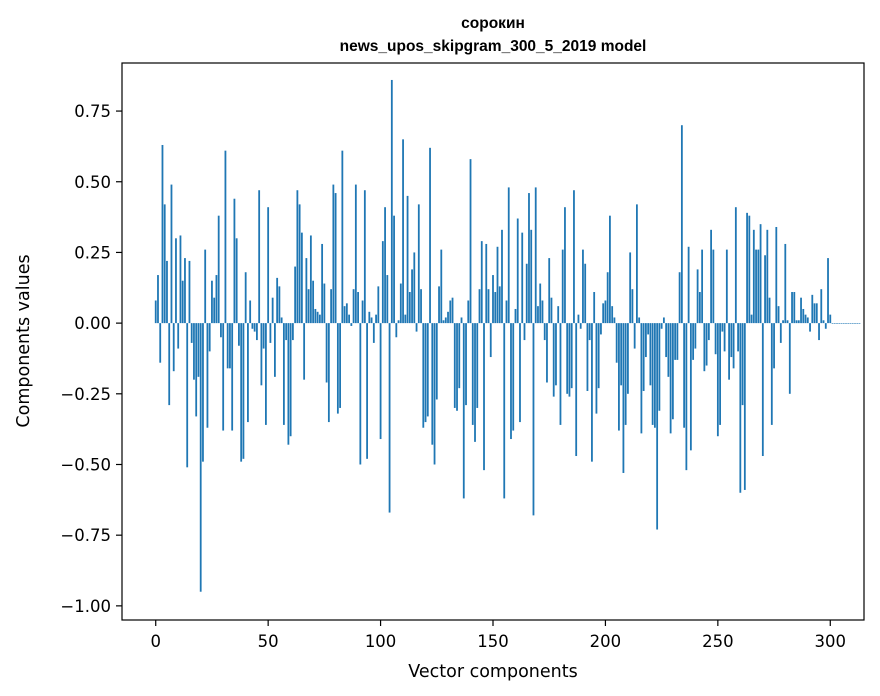  What do you see at coordinates (92, 182) in the screenshot?
I see `y-tick-label: 0.50` at bounding box center [92, 182].